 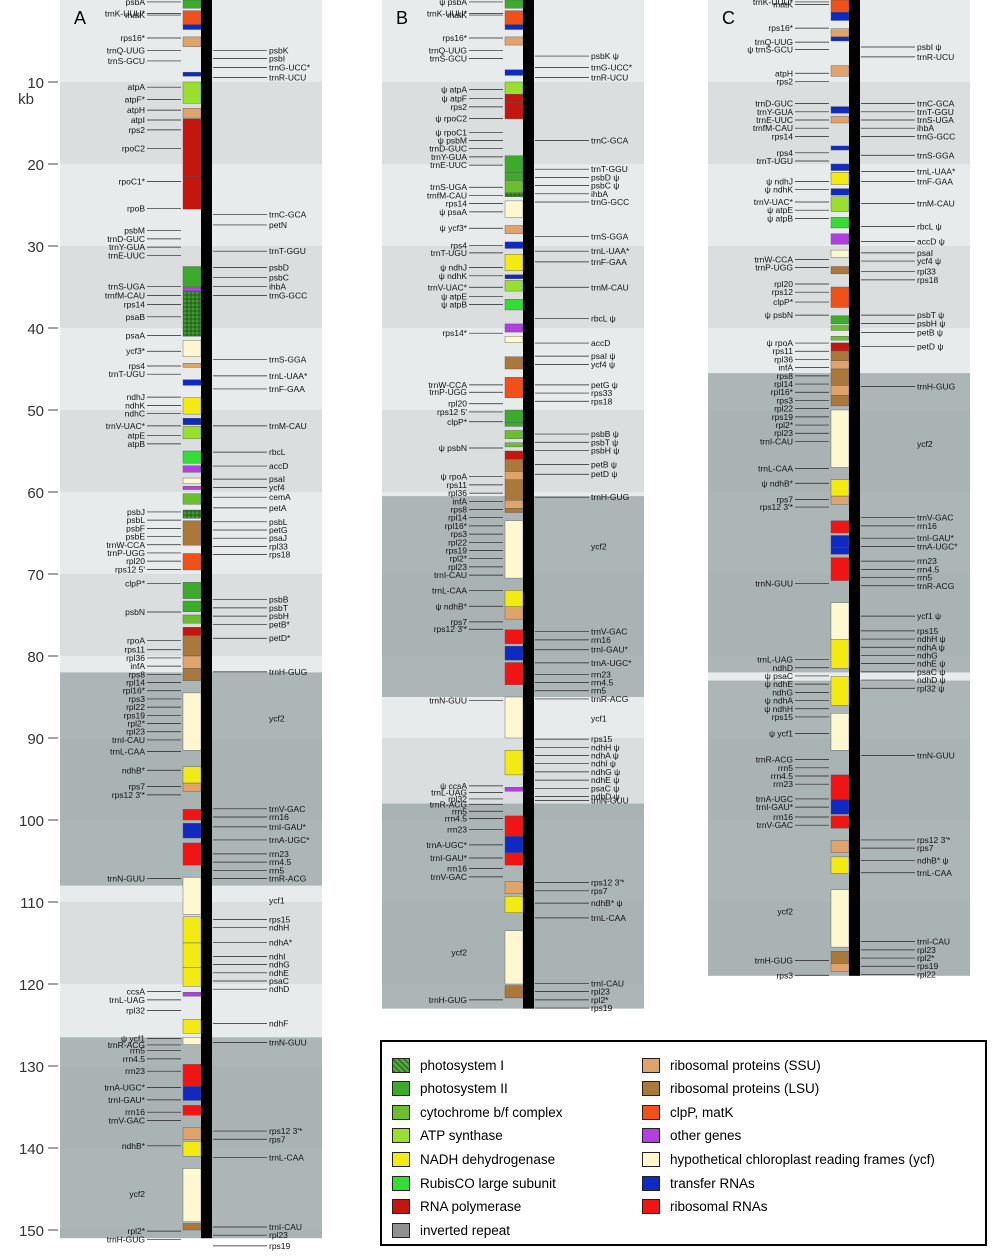 What do you see at coordinates (925, 128) in the screenshot?
I see `gene-label: ihbA` at bounding box center [925, 128].